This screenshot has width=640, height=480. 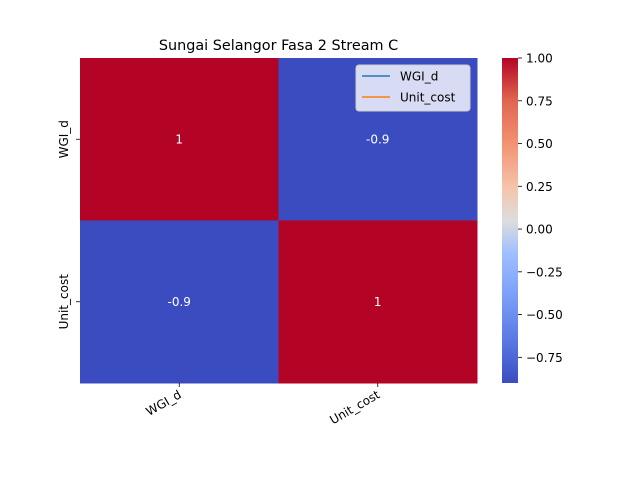 I want to click on colorbar: 1.00 0.75 0.50 0.25 0.00 −0.25 −0.50 −0.75, so click(x=532, y=217).